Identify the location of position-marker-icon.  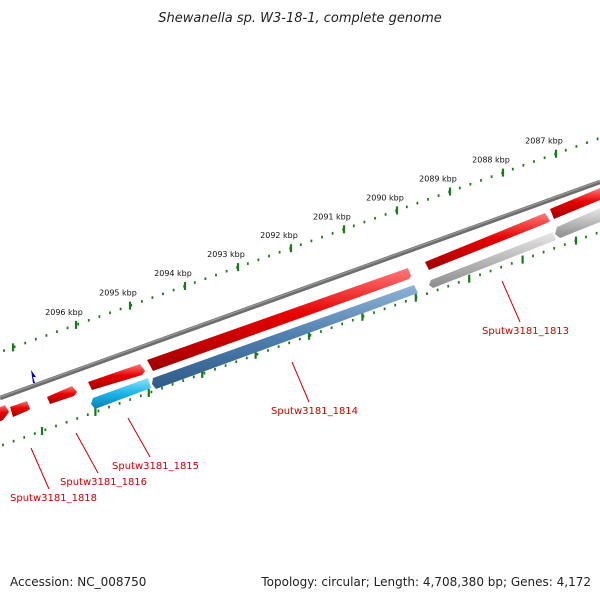
(33, 376).